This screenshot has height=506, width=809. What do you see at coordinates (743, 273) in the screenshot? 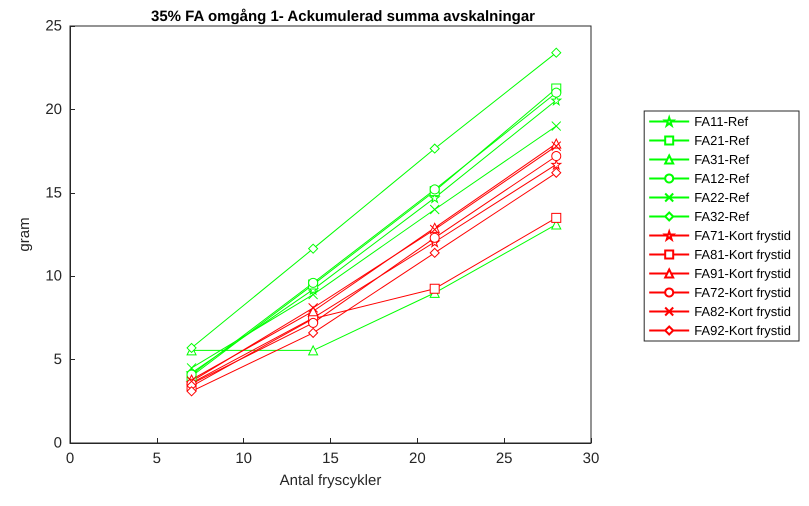
I see `legend-label: FA91-Kort frystid` at bounding box center [743, 273].